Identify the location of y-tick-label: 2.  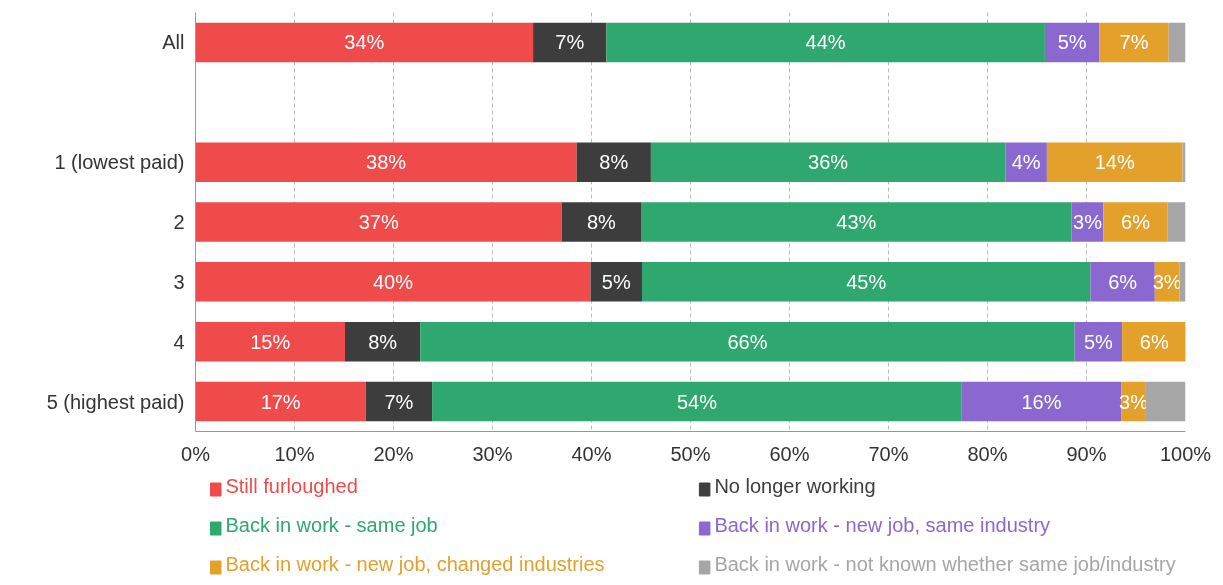
(179, 222).